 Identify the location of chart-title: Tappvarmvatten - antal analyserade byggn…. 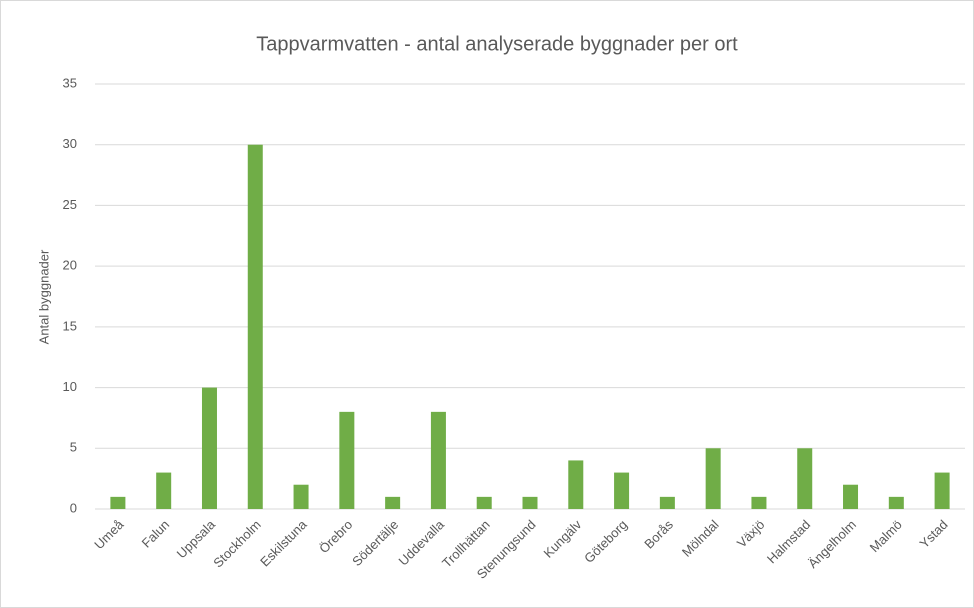
(497, 44).